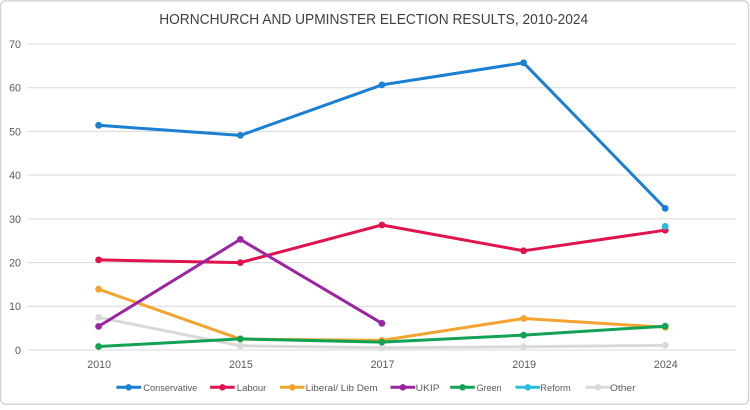 The height and width of the screenshot is (410, 750). What do you see at coordinates (15, 307) in the screenshot?
I see `svg-text: 10` at bounding box center [15, 307].